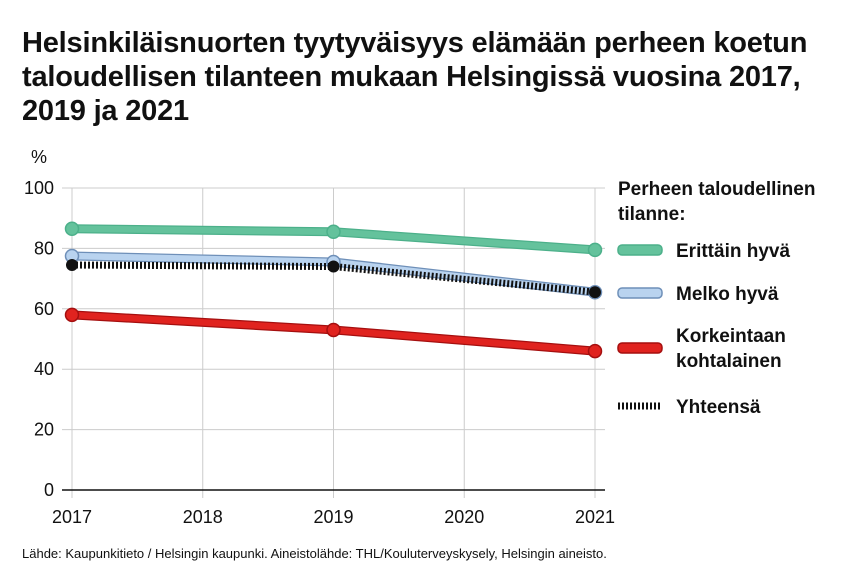  What do you see at coordinates (44, 430) in the screenshot?
I see `y-tick-label: 20` at bounding box center [44, 430].